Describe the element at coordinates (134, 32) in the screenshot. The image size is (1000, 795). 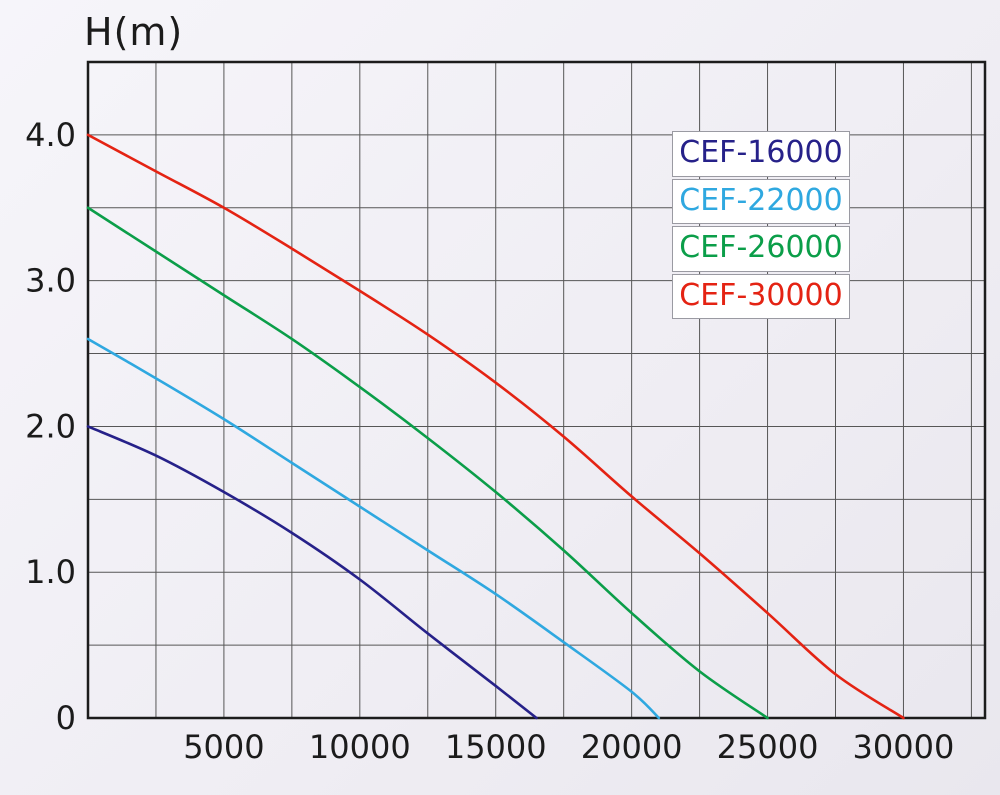
I see `chart-title: H(m)` at that location.